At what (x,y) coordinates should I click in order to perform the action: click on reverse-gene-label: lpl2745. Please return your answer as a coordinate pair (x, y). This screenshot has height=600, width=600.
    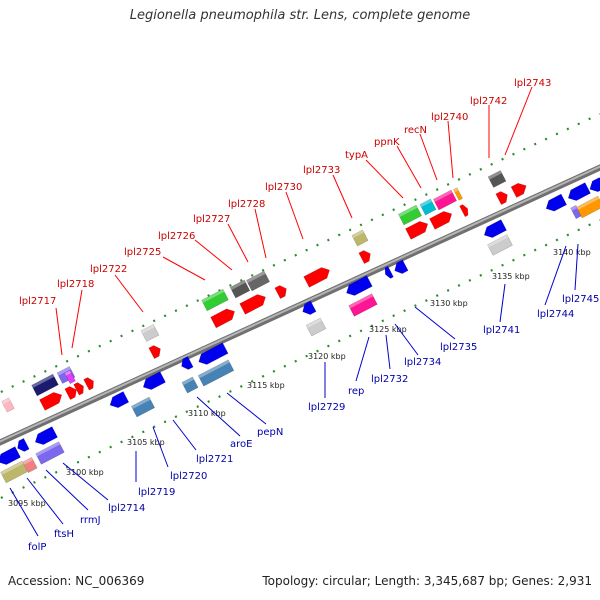
    Looking at the image, I should click on (580, 299).